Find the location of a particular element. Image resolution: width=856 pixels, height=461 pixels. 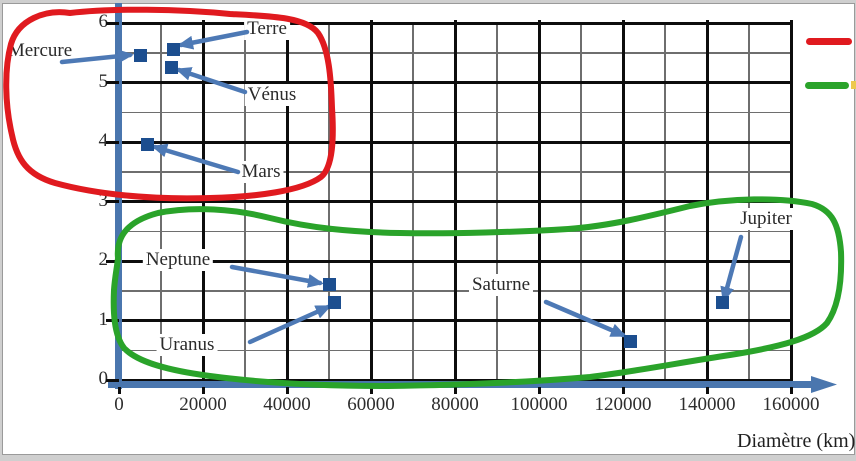

leader-line-terre is located at coordinates (213, 39).